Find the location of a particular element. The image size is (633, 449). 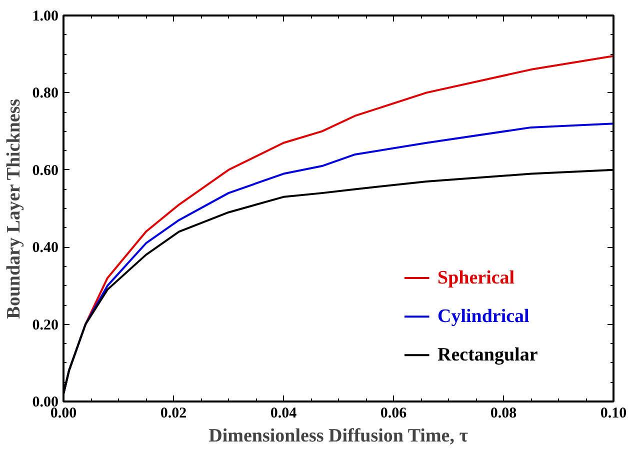

y-tick-label: 0.20 is located at coordinates (45, 325).